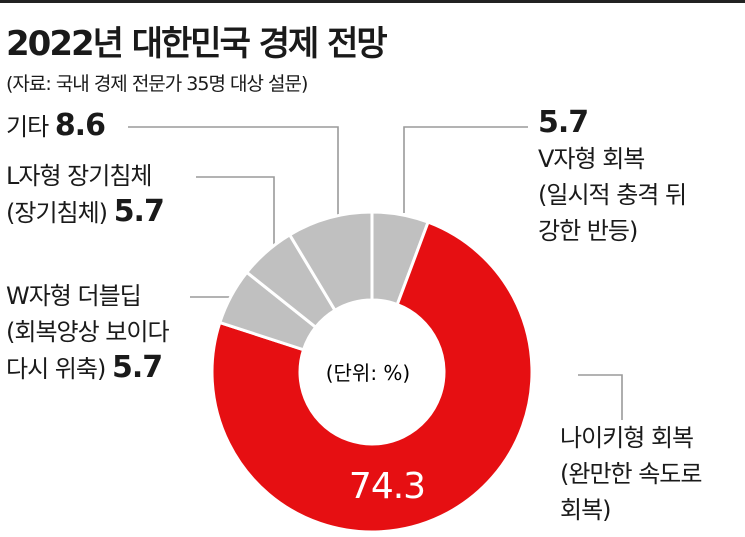 This screenshot has width=745, height=537. Describe the element at coordinates (235, 210) in the screenshot. I see `leader-line-l-shape` at that location.